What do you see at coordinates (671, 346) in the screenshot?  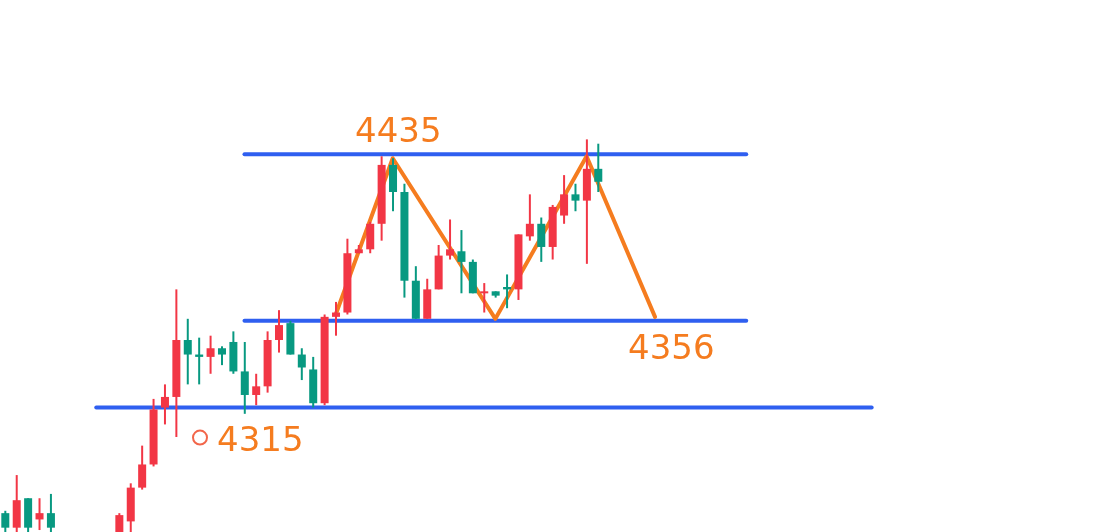 I see `annotation: 4356` at bounding box center [671, 346].